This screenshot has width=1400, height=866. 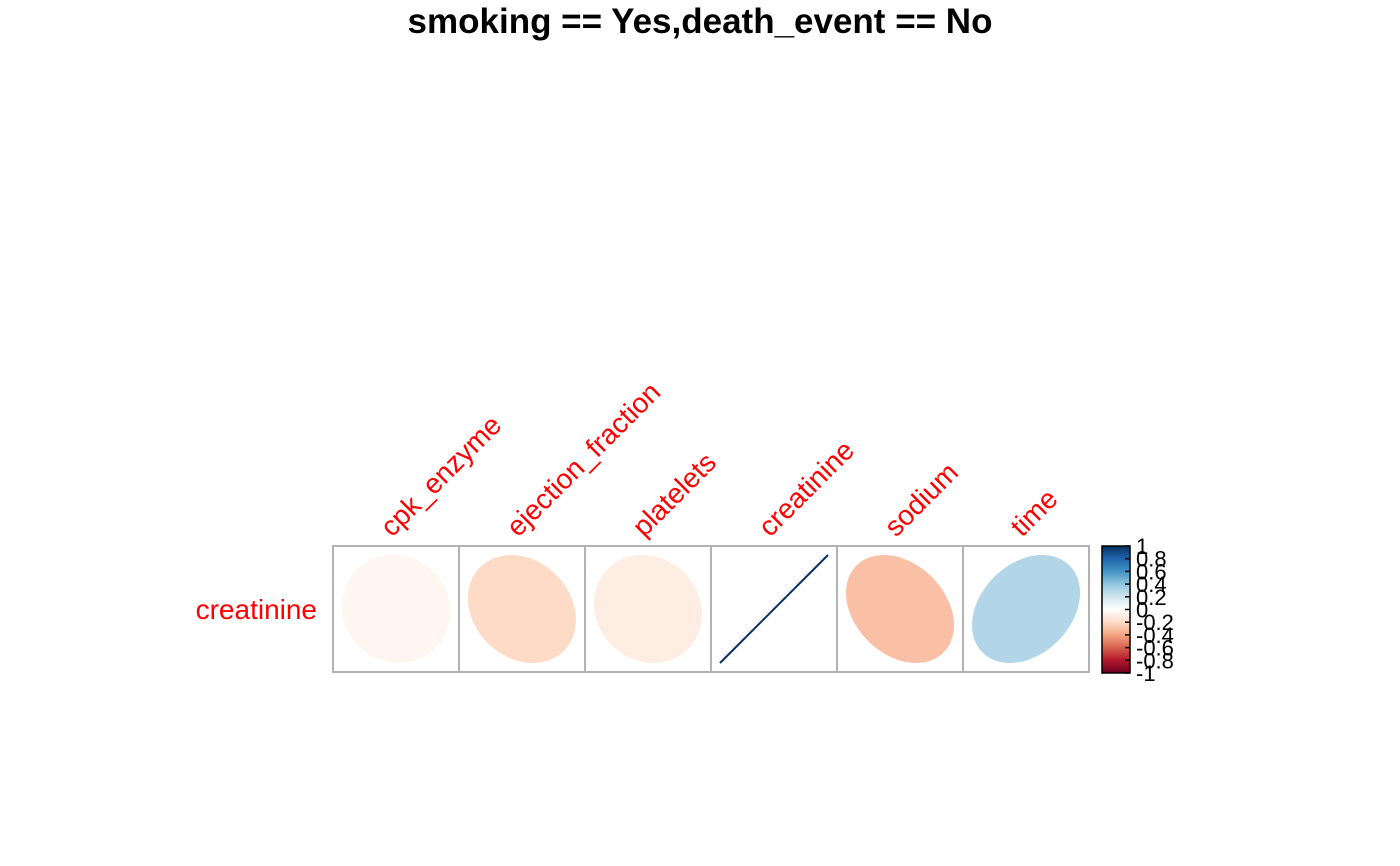 What do you see at coordinates (1142, 610) in the screenshot?
I see `colorbar-tick-label: 0` at bounding box center [1142, 610].